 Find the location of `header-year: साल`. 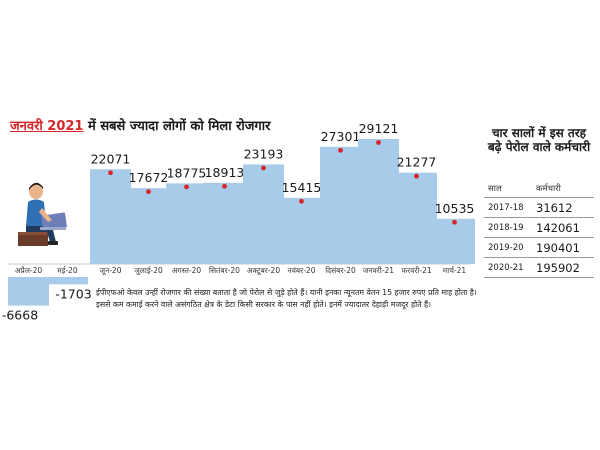

header-year: साल is located at coordinates (495, 189).